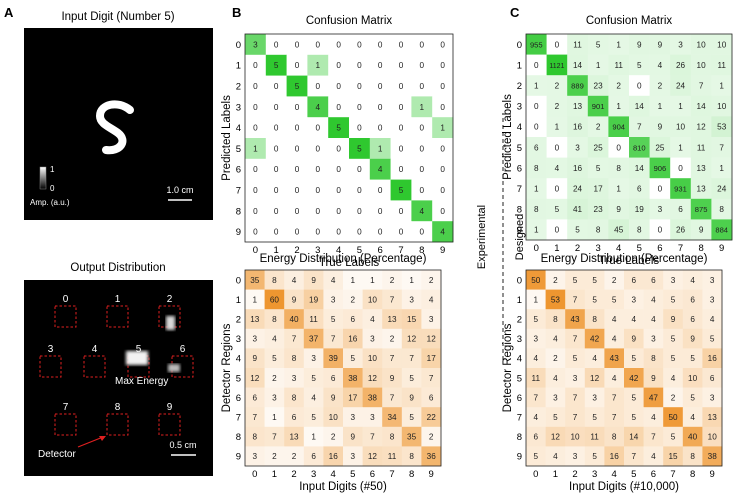 This screenshot has height=496, width=750. Describe the element at coordinates (599, 189) in the screenshot. I see `des-confusion-value-7-3: 17` at that location.